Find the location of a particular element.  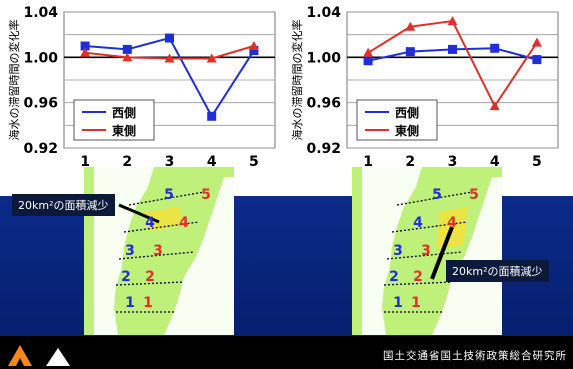

logo is located at coordinates (39, 355).